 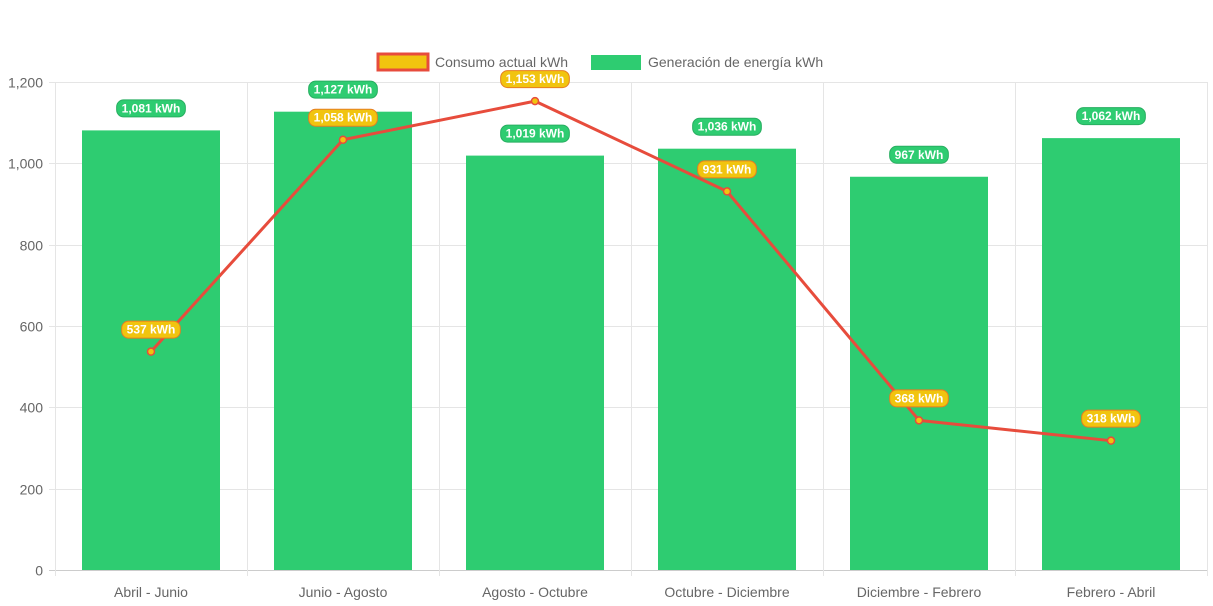 I want to click on legend-item-consumo: Consumo actual kWh, so click(x=472, y=62).